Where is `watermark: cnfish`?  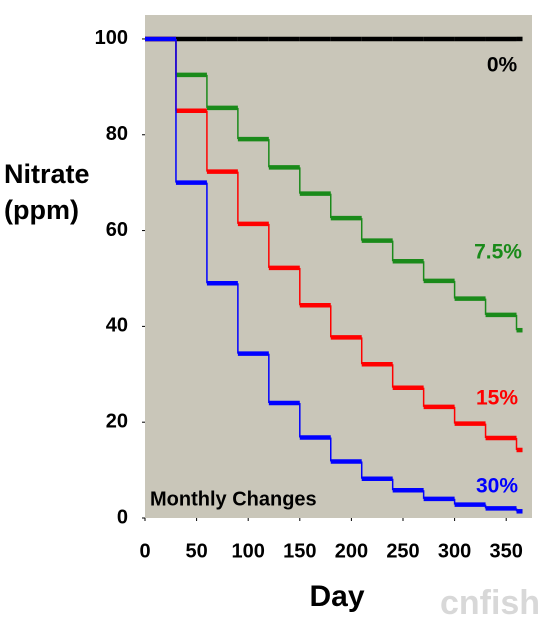 watermark: cnfish is located at coordinates (490, 603).